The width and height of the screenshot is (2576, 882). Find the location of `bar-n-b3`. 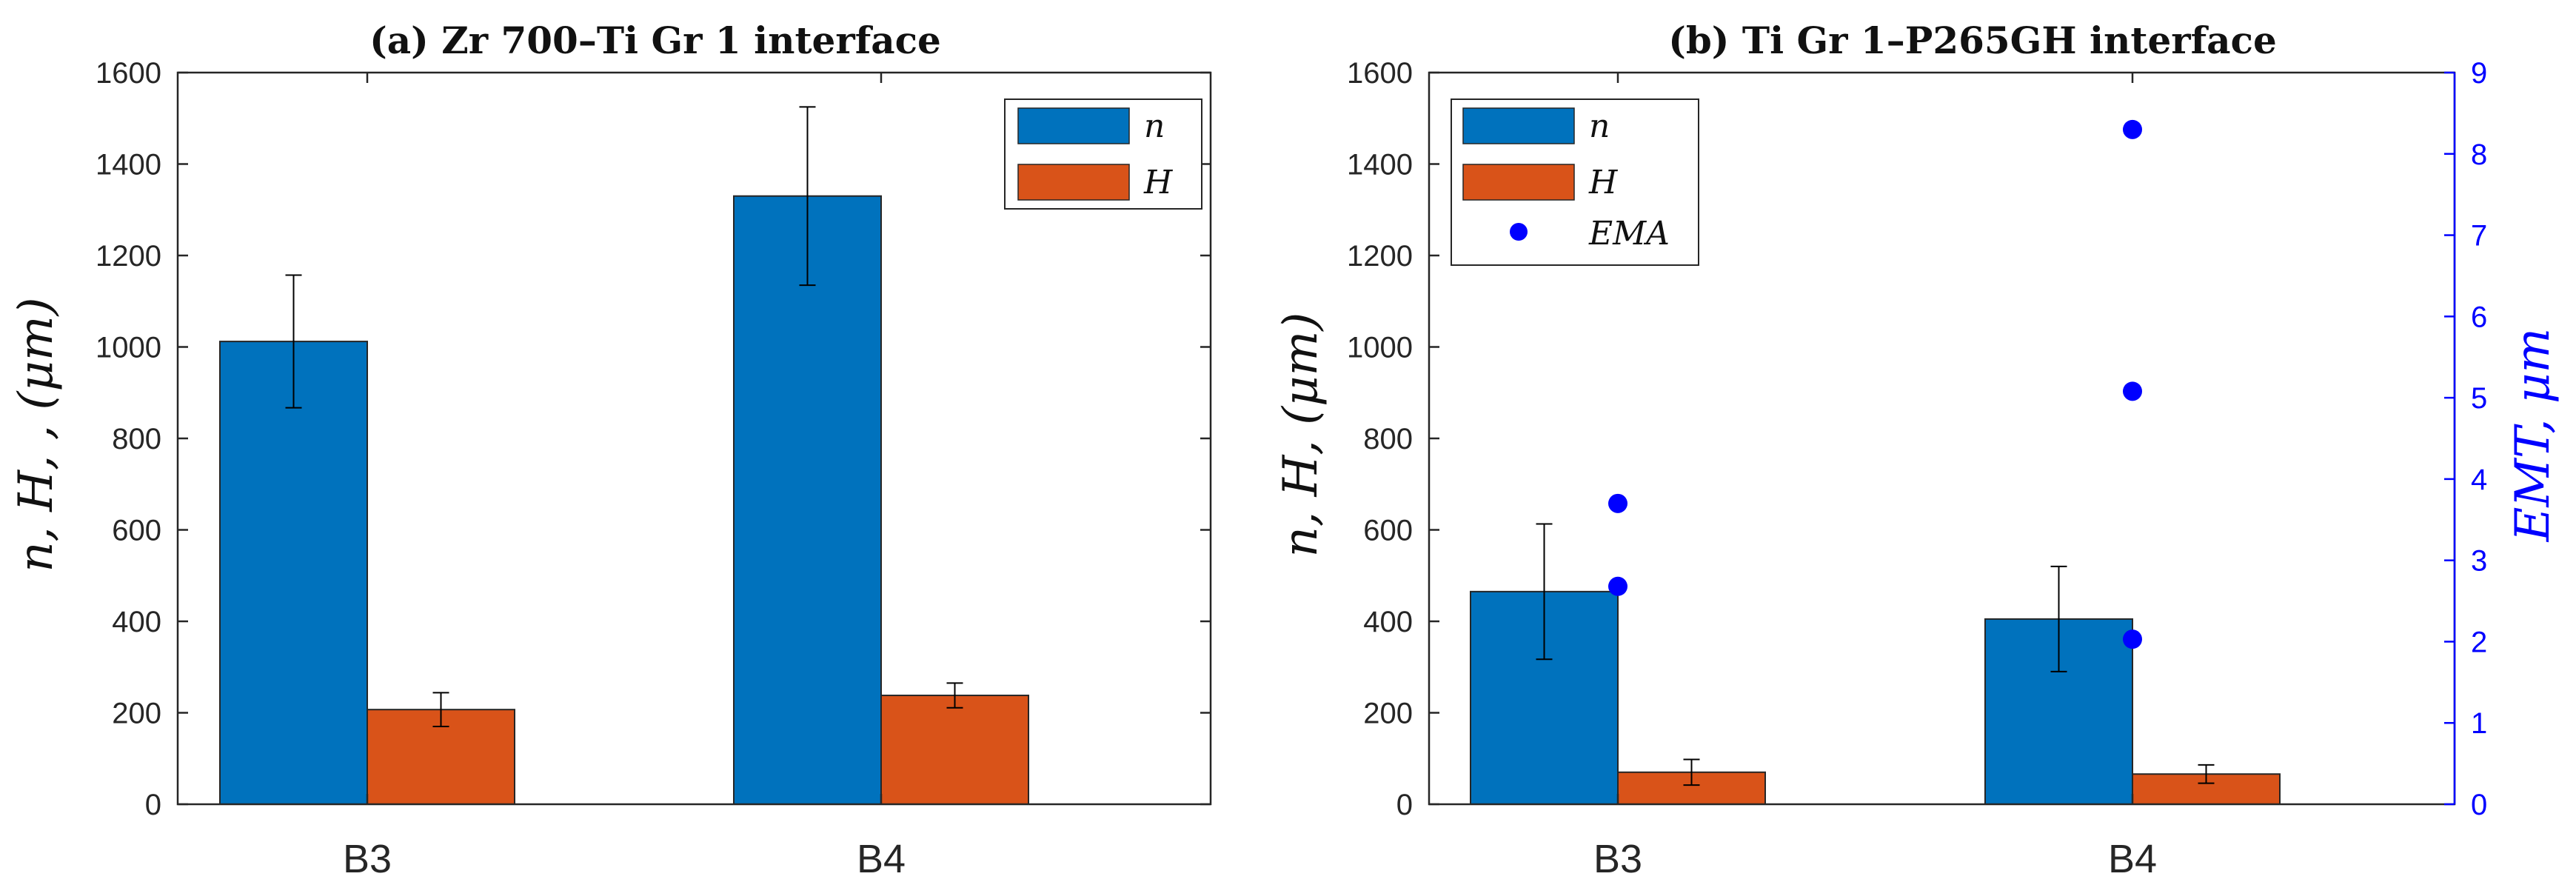

bar-n-b3 is located at coordinates (293, 573).